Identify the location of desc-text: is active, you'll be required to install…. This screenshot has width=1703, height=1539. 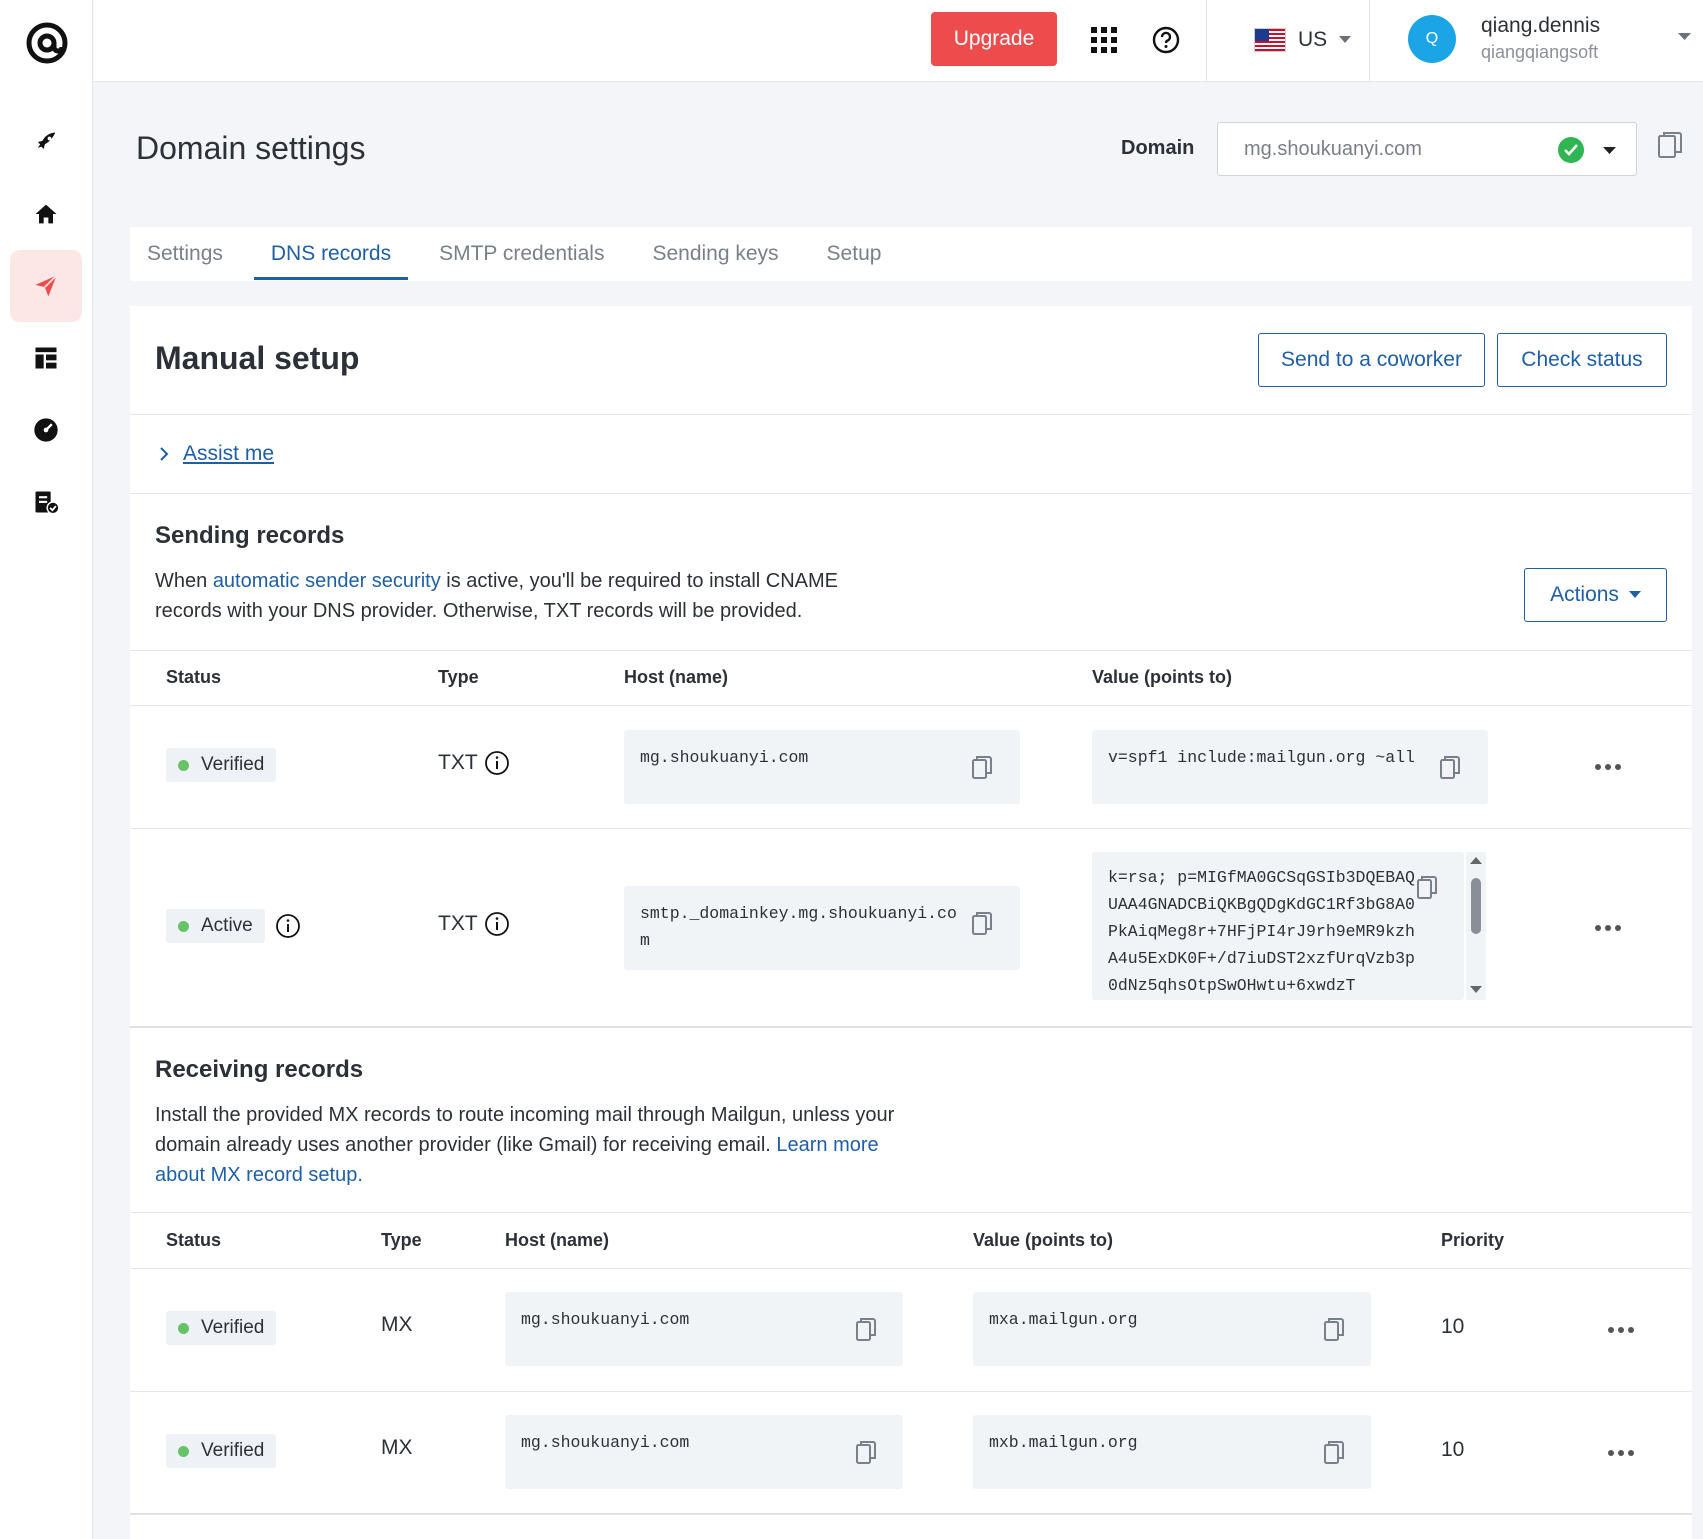
(497, 596).